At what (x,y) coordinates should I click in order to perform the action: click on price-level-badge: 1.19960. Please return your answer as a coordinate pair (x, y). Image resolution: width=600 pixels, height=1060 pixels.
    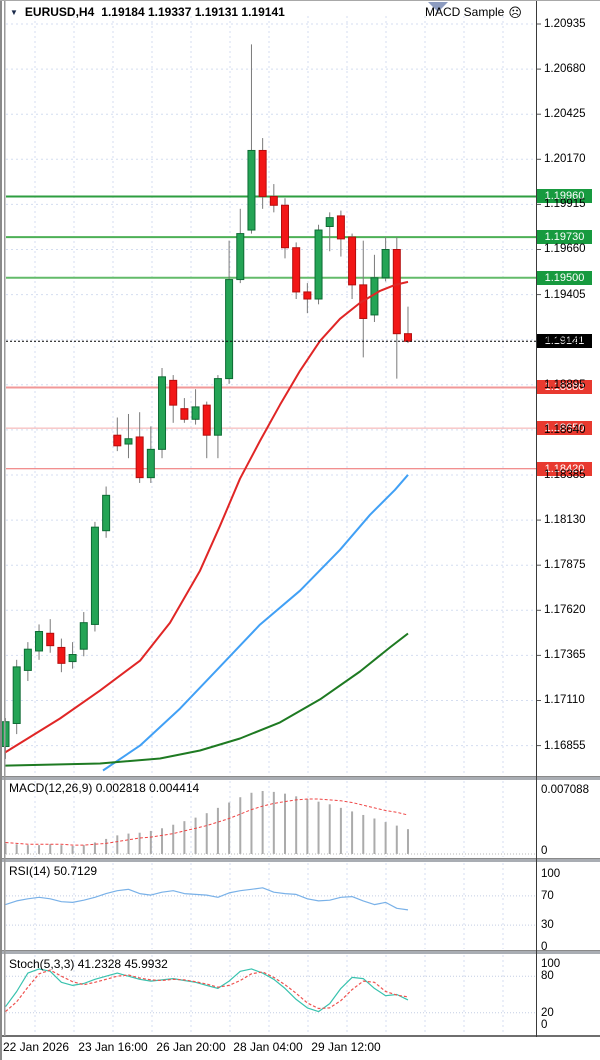
    Looking at the image, I should click on (564, 196).